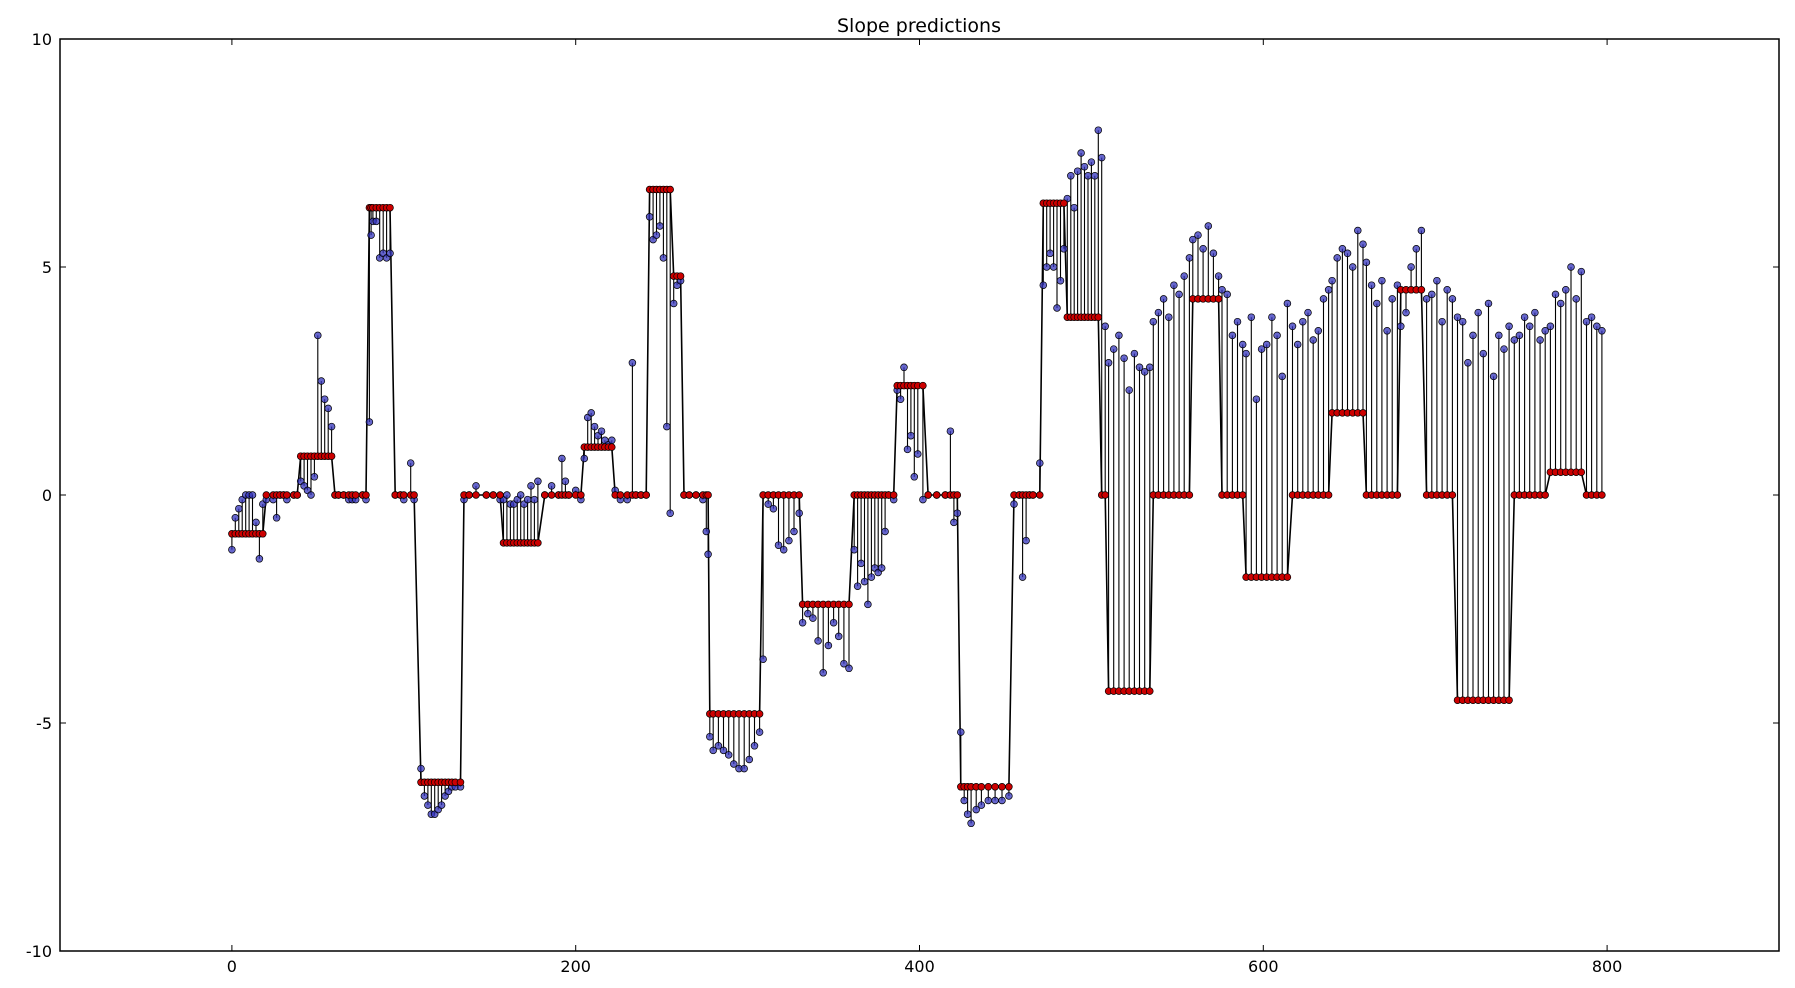 Image resolution: width=1795 pixels, height=988 pixels. Describe the element at coordinates (1607, 966) in the screenshot. I see `x-tick-label: 800` at that location.